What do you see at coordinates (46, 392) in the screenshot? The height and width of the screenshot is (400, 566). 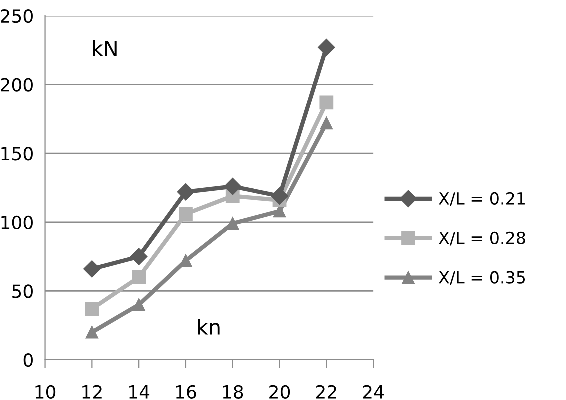 I see `x-tick-label: 10` at bounding box center [46, 392].